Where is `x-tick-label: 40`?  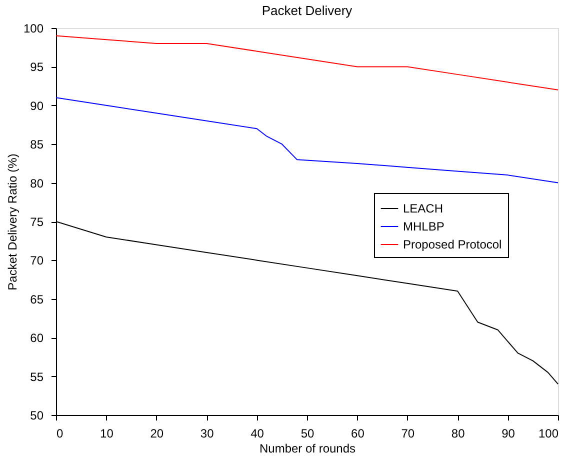 x-tick-label: 40 is located at coordinates (257, 433).